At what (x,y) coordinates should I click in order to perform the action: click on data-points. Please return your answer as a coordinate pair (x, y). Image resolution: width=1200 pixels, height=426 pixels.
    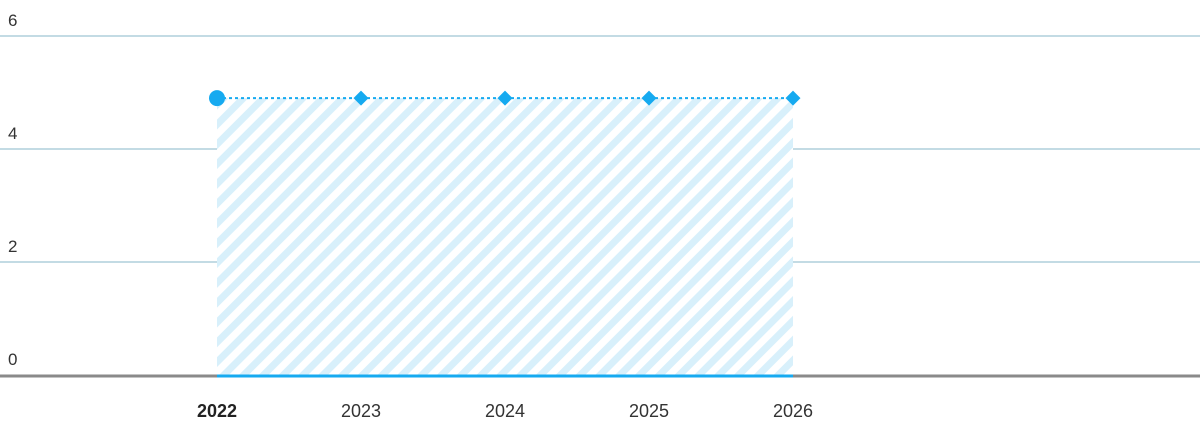
    Looking at the image, I should click on (505, 98).